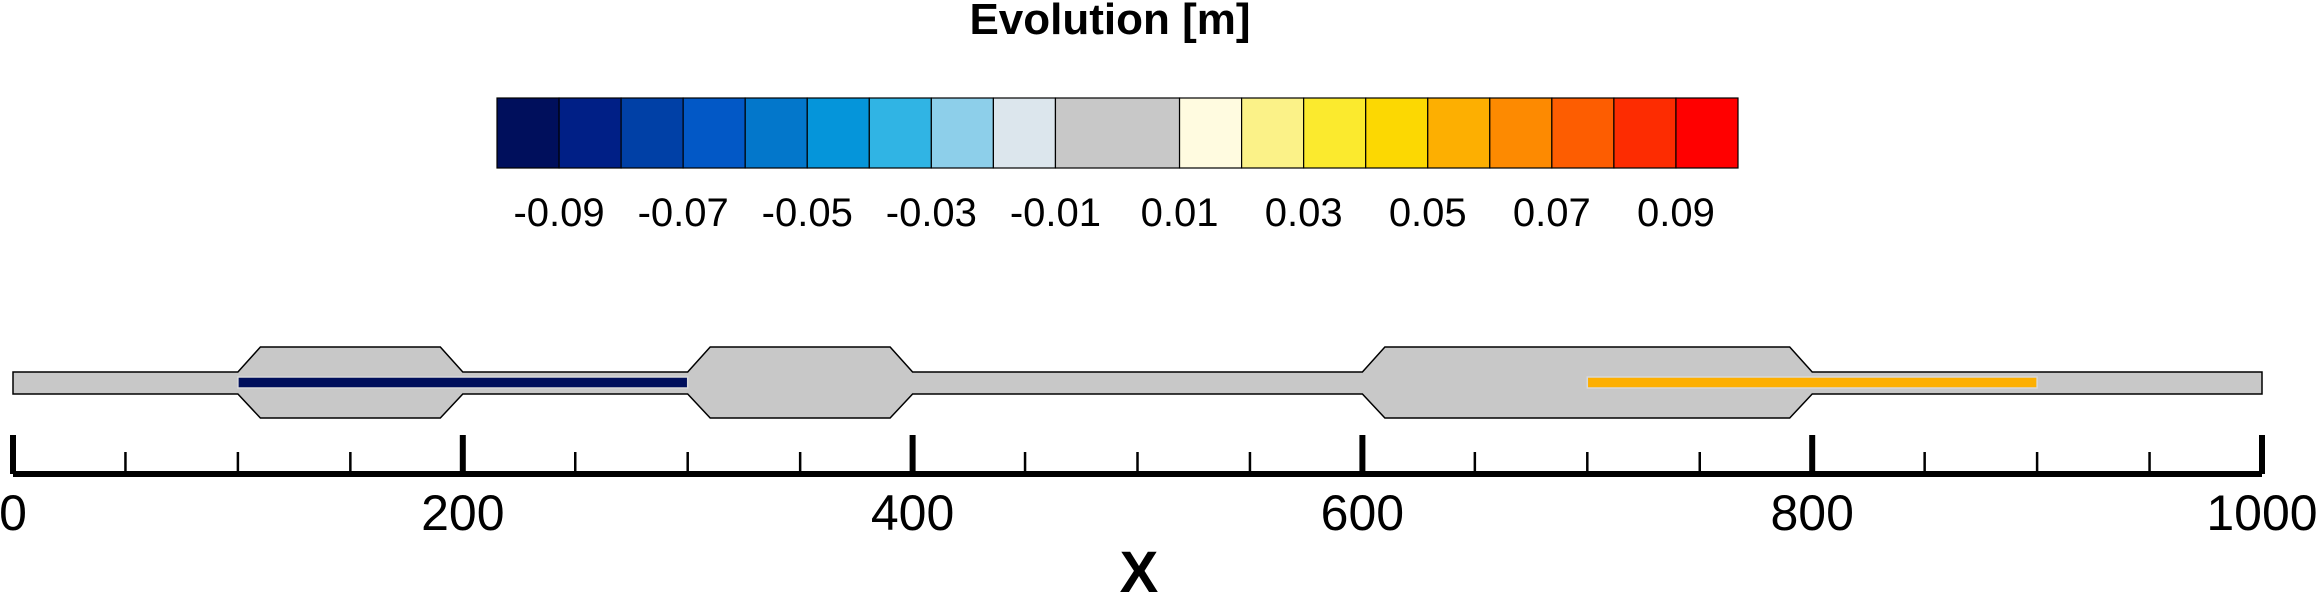 This screenshot has width=2323, height=595. What do you see at coordinates (462, 513) in the screenshot?
I see `x-tick-label: 200` at bounding box center [462, 513].